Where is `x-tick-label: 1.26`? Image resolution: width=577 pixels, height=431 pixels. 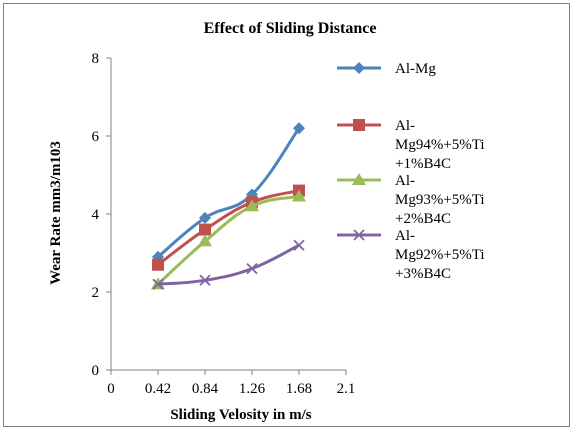
x-tick-label: 1.26 is located at coordinates (252, 389).